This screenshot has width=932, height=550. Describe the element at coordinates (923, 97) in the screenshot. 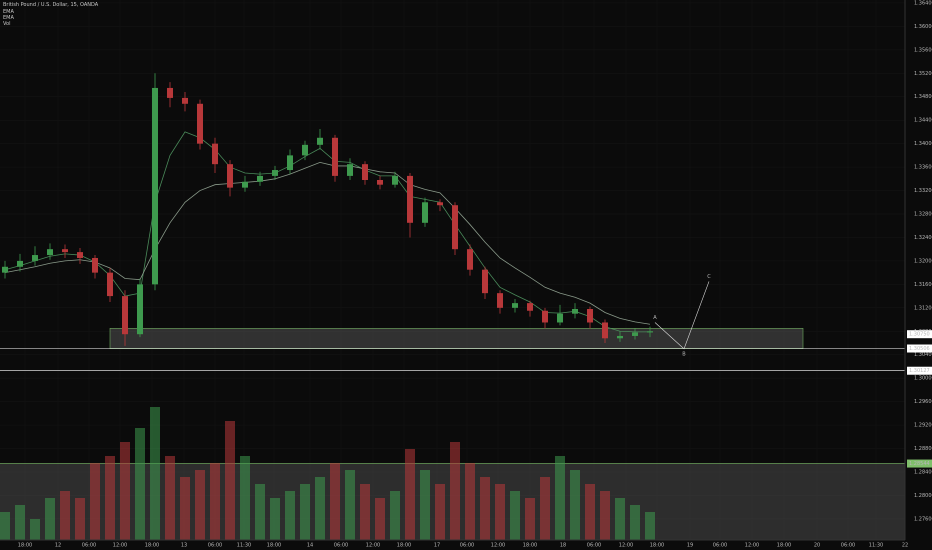

I see `y-tick-label: 1.34800` at that location.